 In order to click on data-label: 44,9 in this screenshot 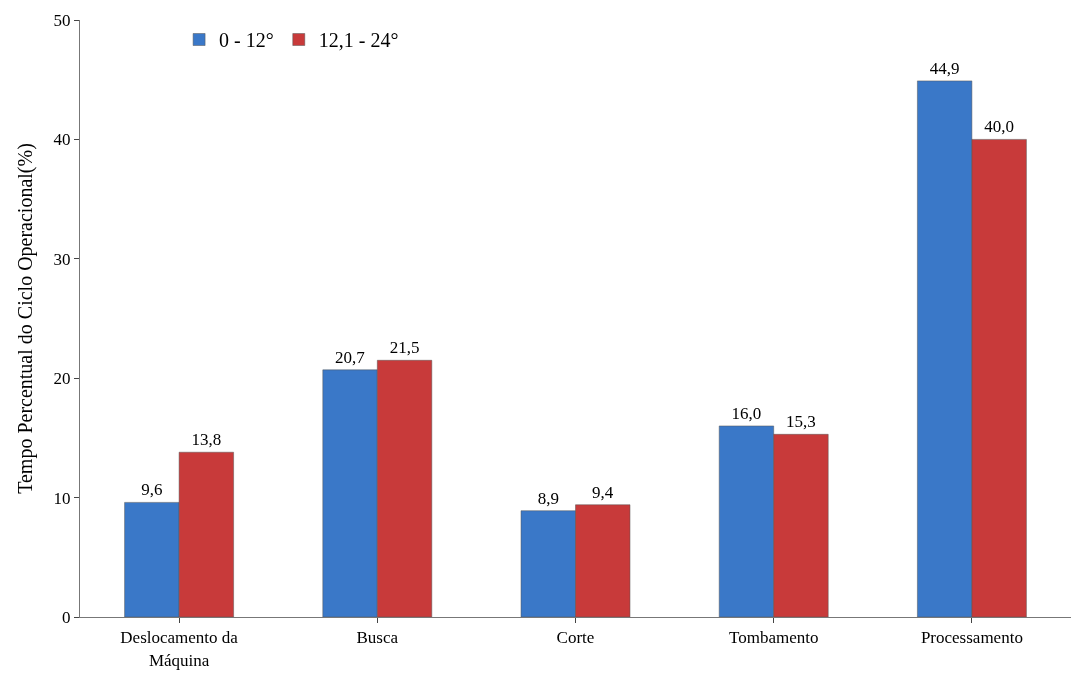, I will do `click(944, 68)`.